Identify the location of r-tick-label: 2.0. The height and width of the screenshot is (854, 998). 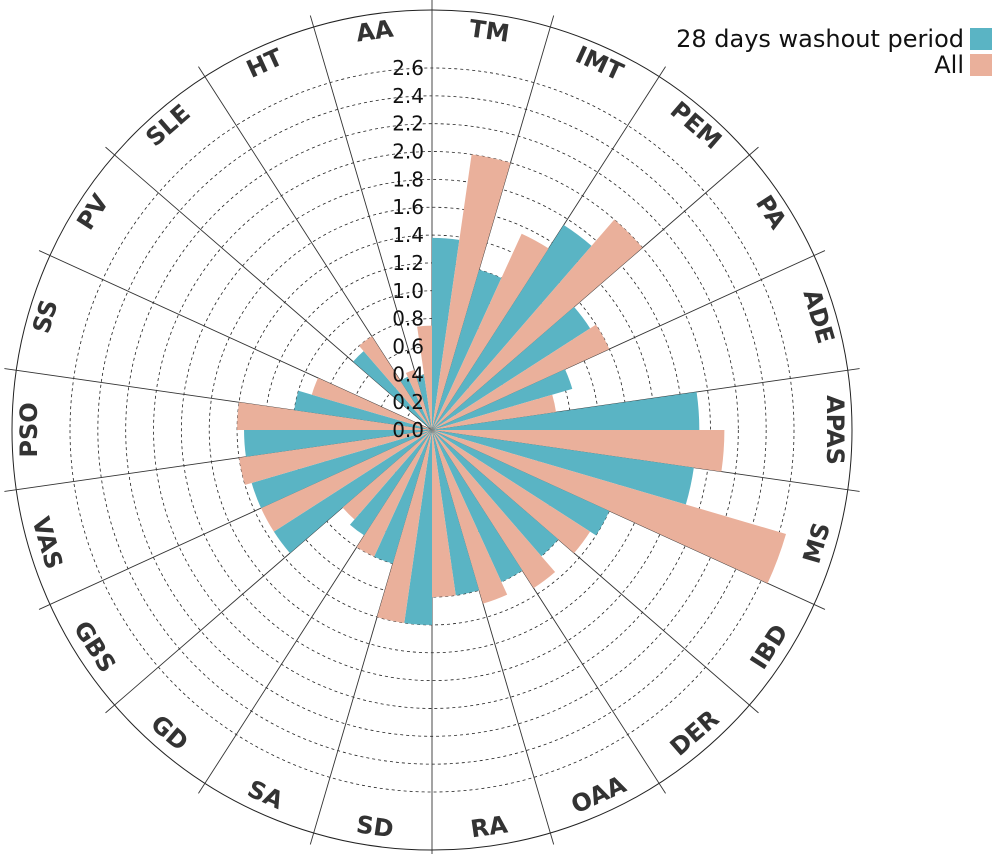
(408, 152).